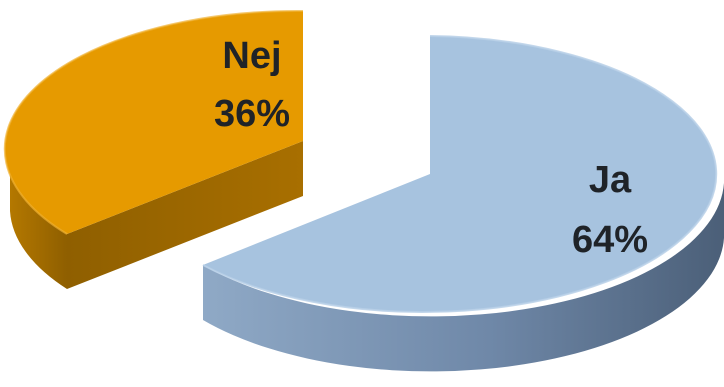 This screenshot has height=387, width=724. I want to click on ja-percent-label: 64%, so click(610, 240).